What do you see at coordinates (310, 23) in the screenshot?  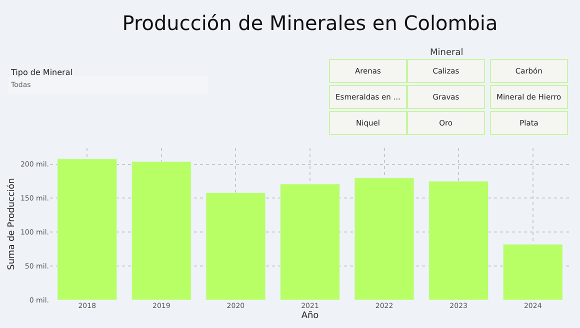 I see `chart-title: Producción de Minerales en Colombia` at bounding box center [310, 23].